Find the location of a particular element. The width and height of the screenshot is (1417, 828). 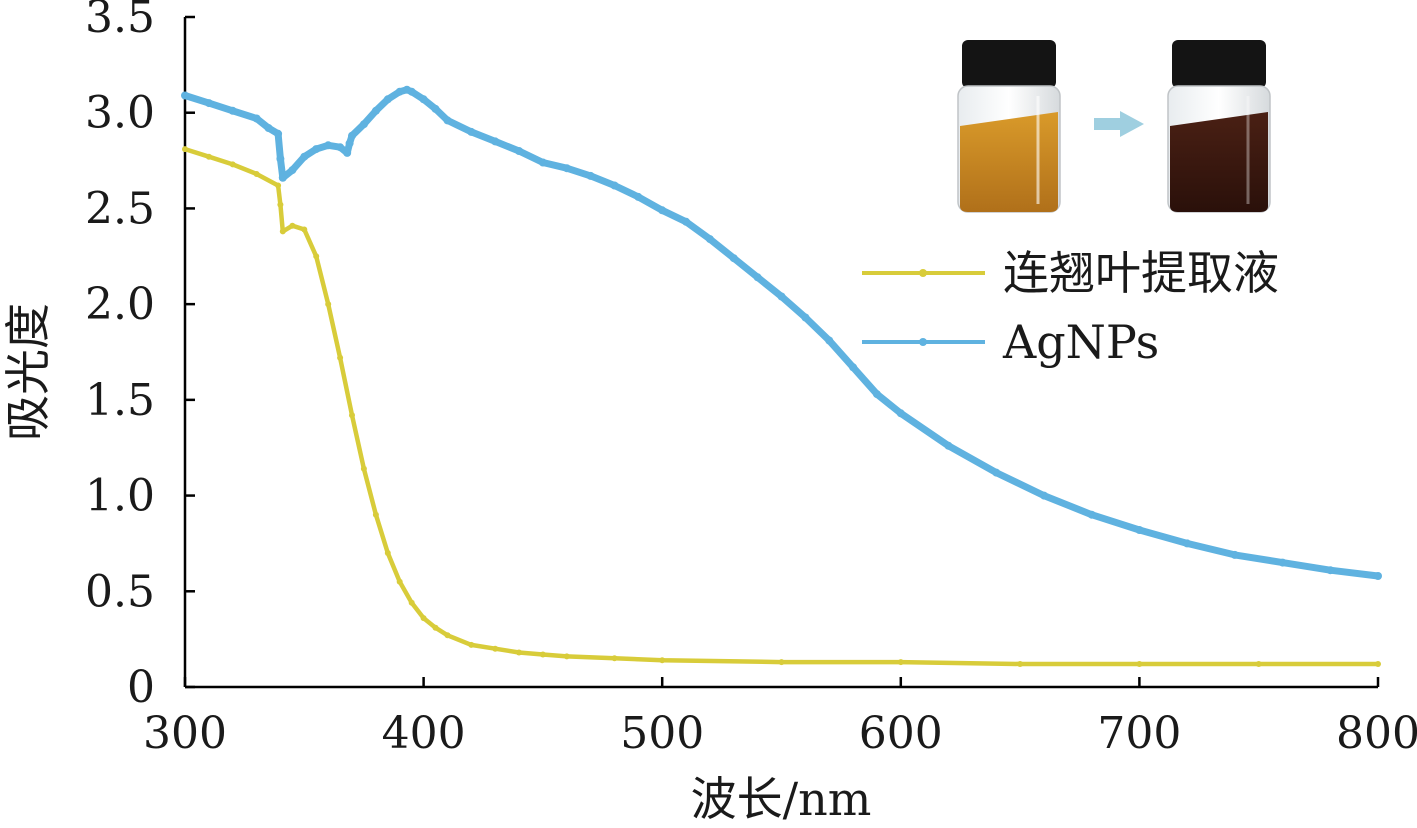

x-ticks: 300 400 500 600 700 800 is located at coordinates (780, 718).